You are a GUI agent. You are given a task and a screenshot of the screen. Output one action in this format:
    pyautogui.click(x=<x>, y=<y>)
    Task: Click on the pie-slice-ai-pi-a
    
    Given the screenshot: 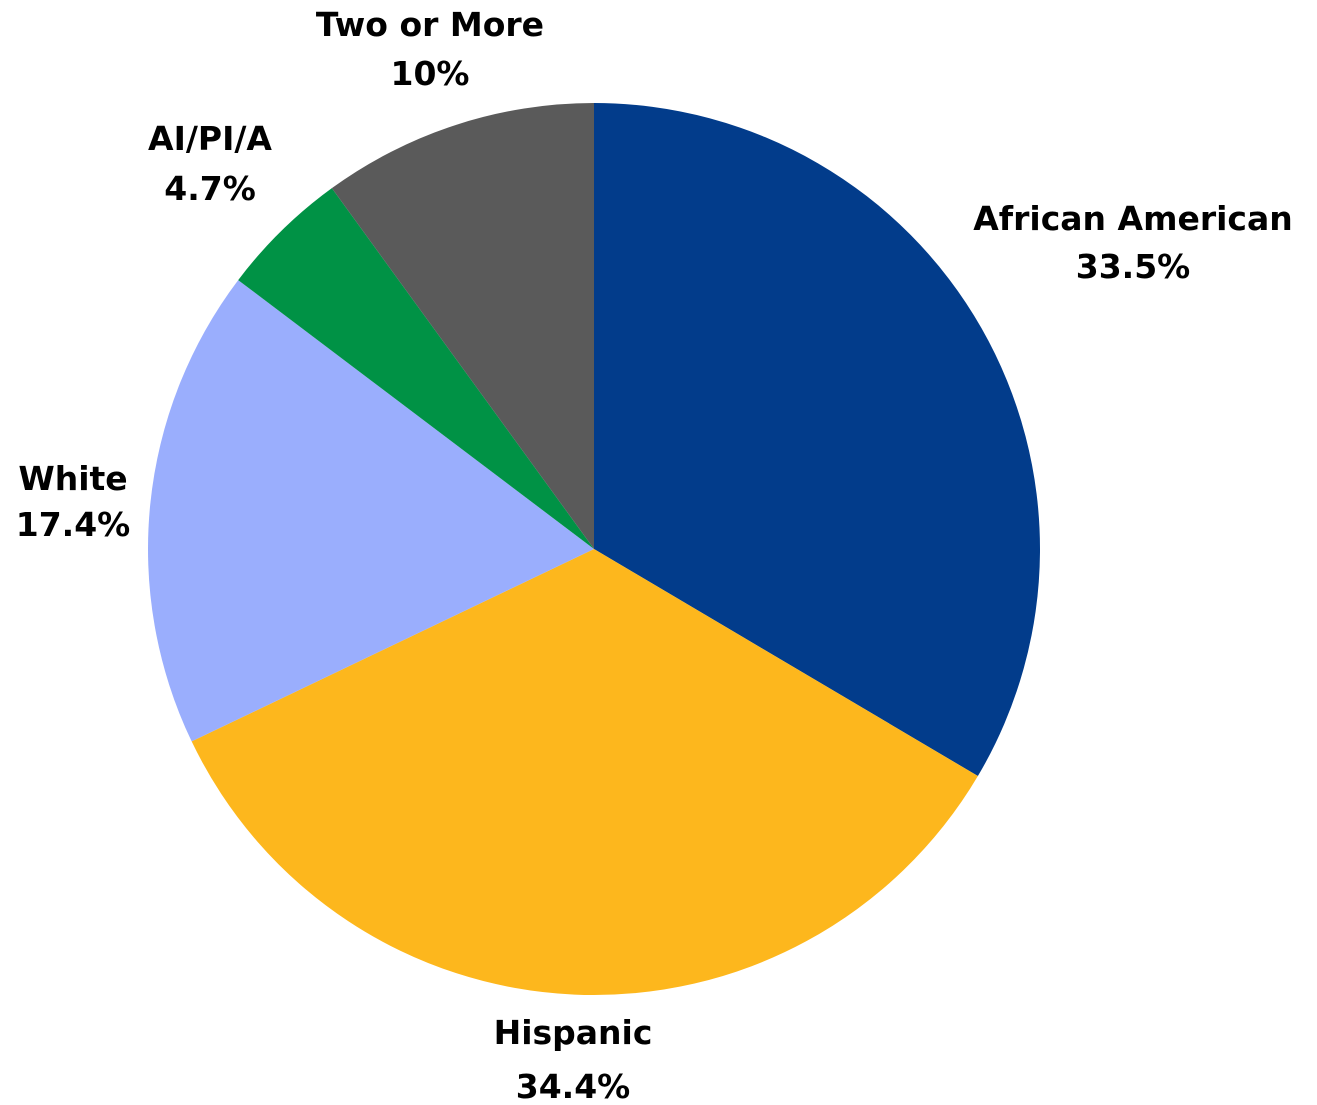 What is the action you would take?
    pyautogui.click(x=416, y=369)
    